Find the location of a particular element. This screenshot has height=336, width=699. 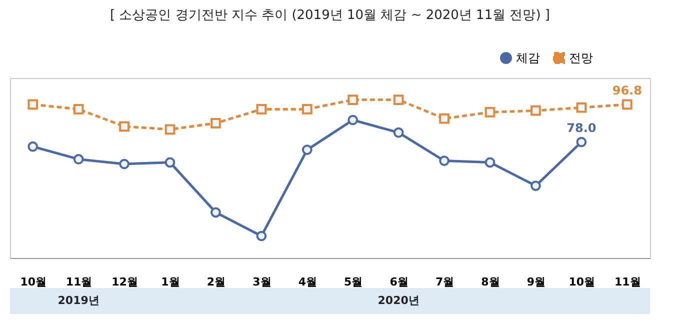

data-label: 78.0 is located at coordinates (581, 128).